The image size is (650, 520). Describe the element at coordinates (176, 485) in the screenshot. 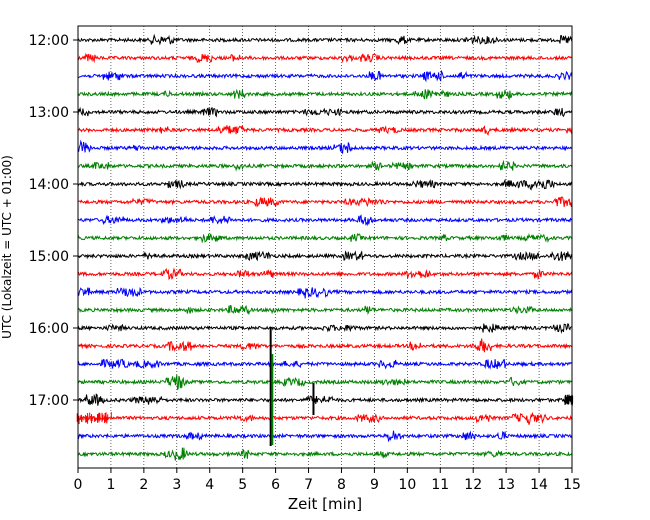

I see `x-tick-label-3: 3` at that location.